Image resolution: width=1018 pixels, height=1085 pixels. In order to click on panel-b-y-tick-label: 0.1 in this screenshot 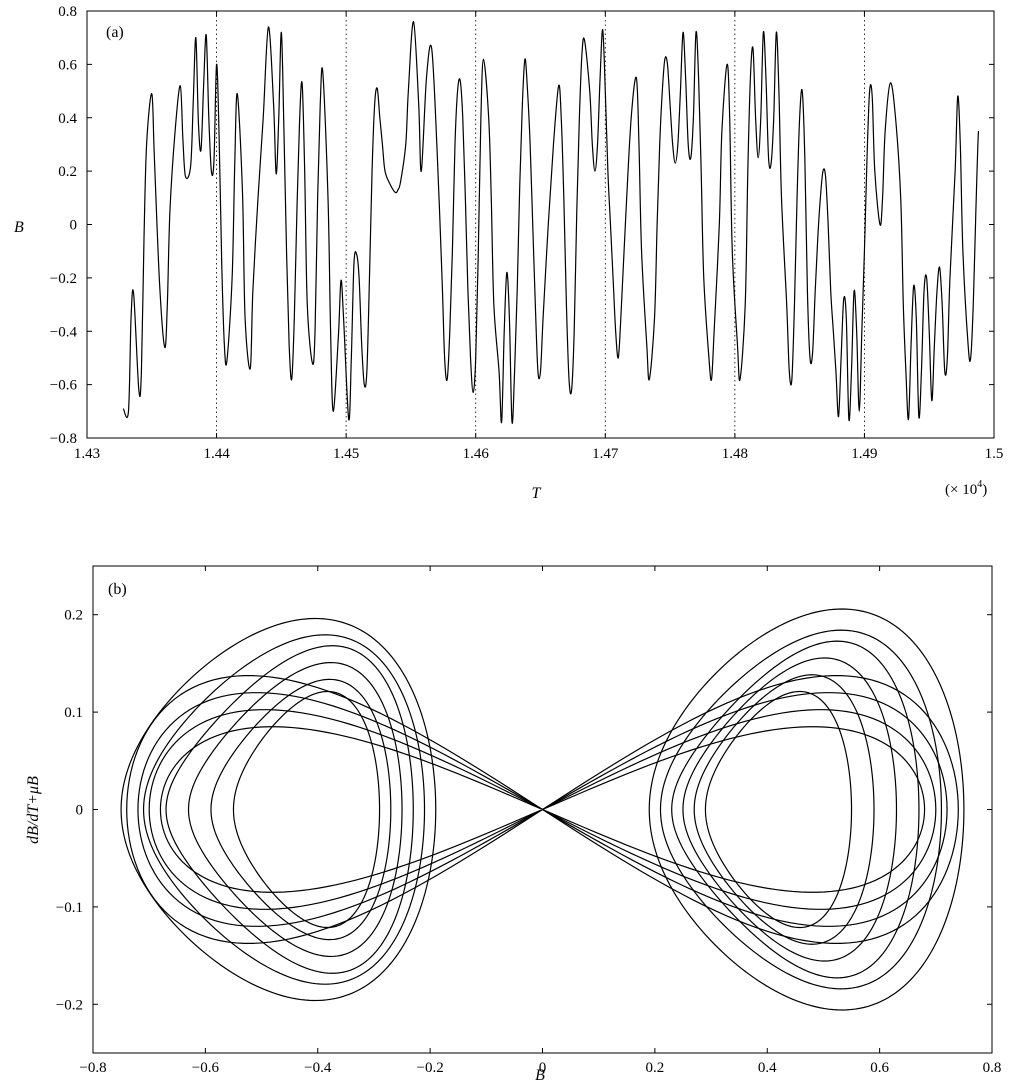, I will do `click(73, 713)`.